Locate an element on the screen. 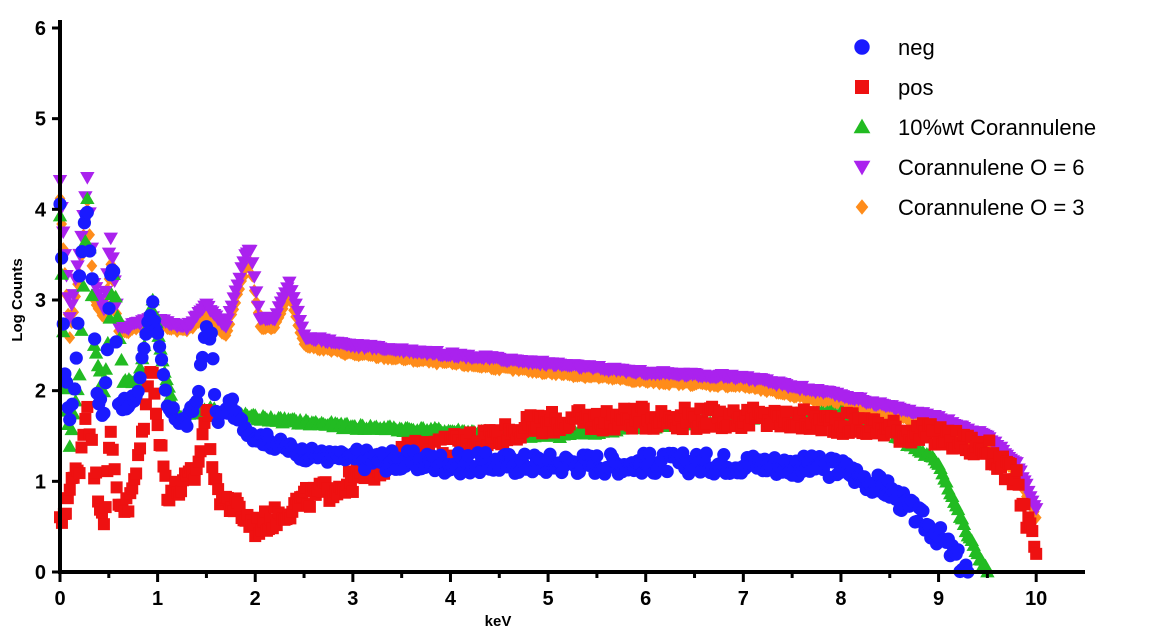 This screenshot has width=1150, height=630. x-tick-label: 3 is located at coordinates (352, 599).